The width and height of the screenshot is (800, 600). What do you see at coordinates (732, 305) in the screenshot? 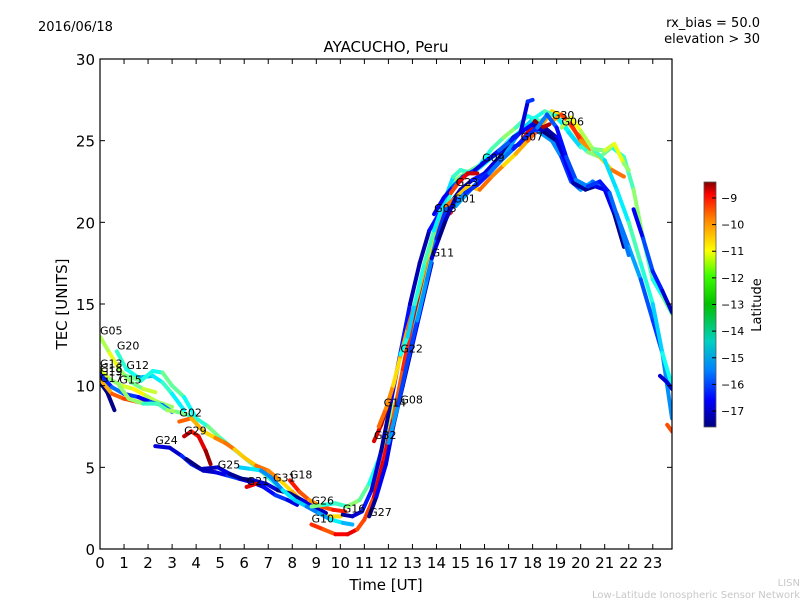
I see `colorbar-tick-label: −13` at bounding box center [732, 305].